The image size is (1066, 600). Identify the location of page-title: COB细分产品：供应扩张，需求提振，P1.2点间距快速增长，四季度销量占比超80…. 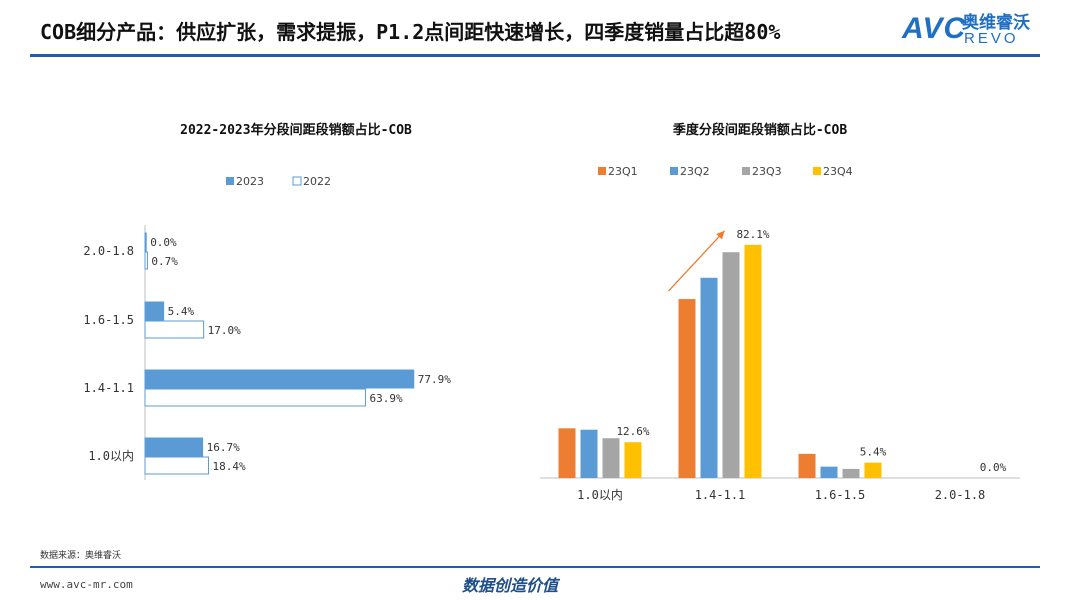
(410, 32).